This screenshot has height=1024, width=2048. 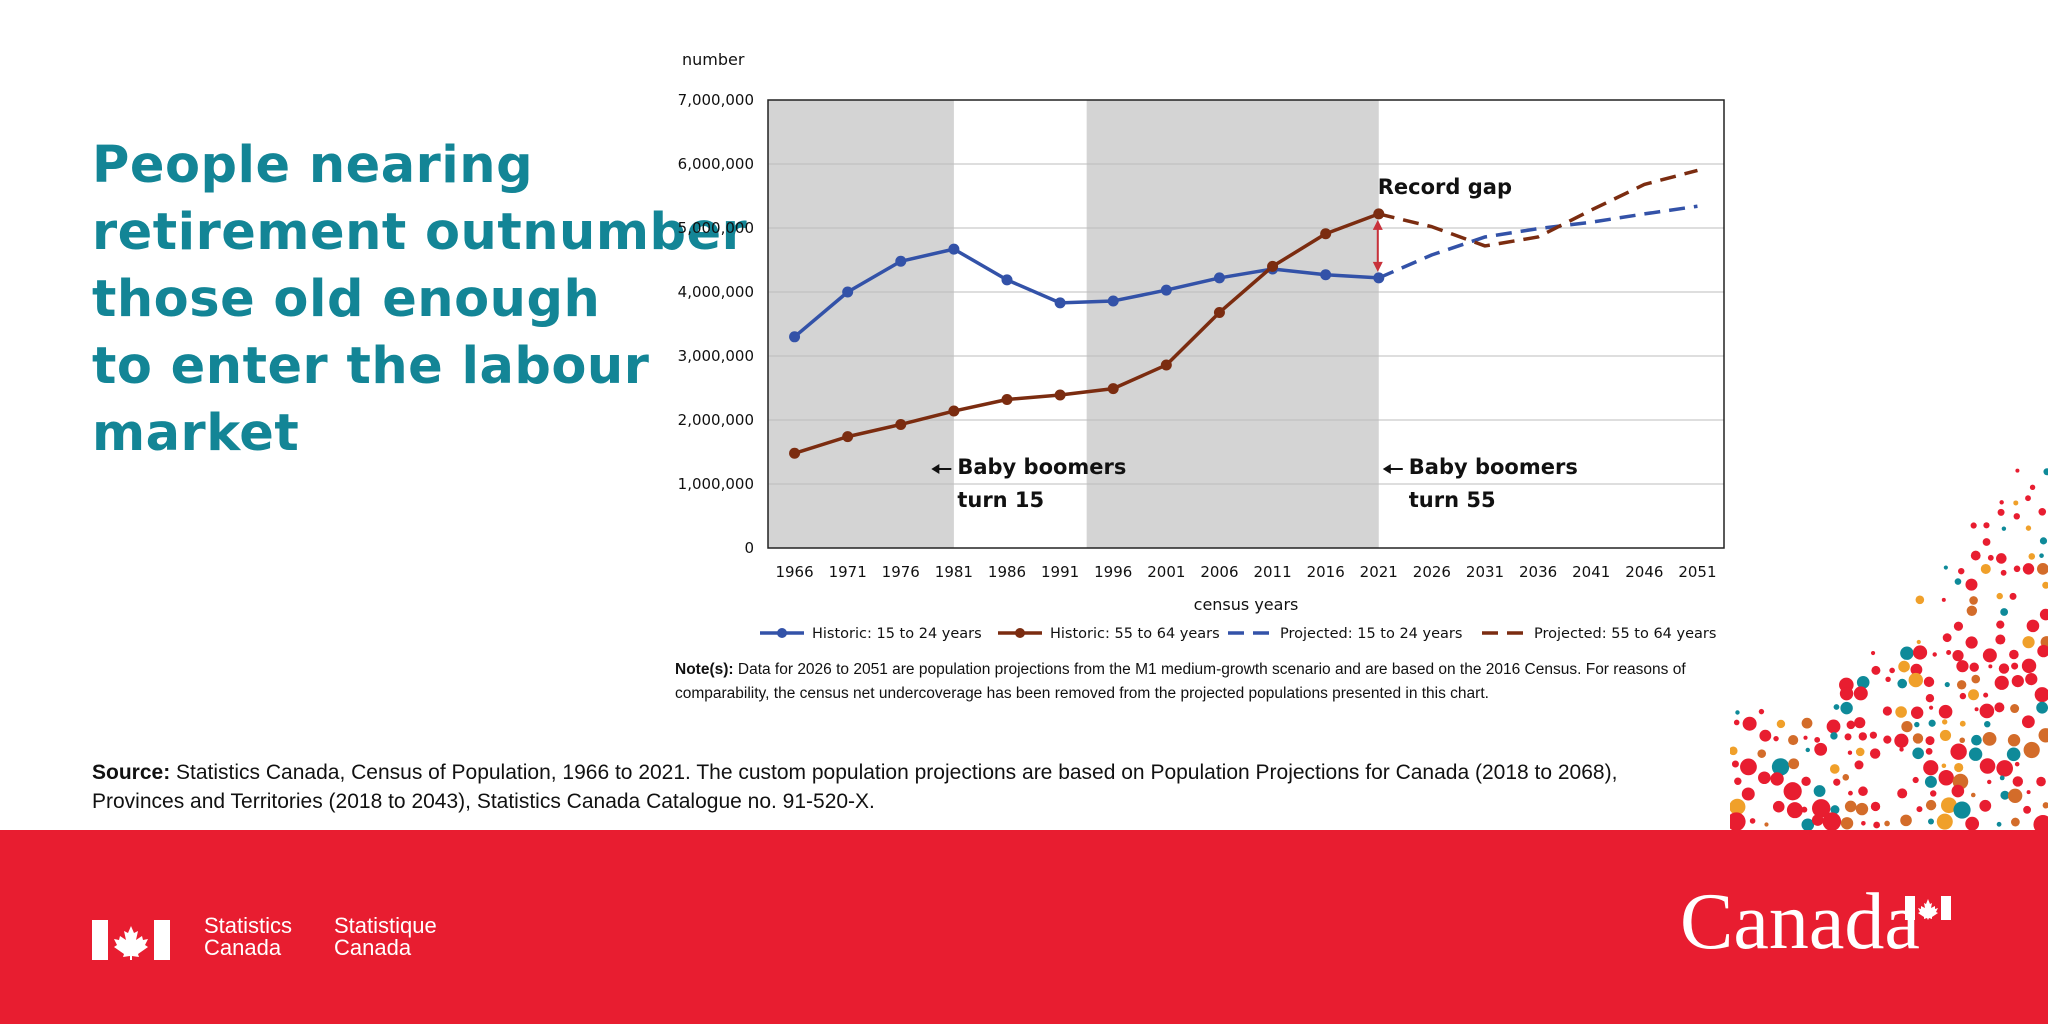 What do you see at coordinates (346, 299) in the screenshot?
I see `headline-line: those old enough` at bounding box center [346, 299].